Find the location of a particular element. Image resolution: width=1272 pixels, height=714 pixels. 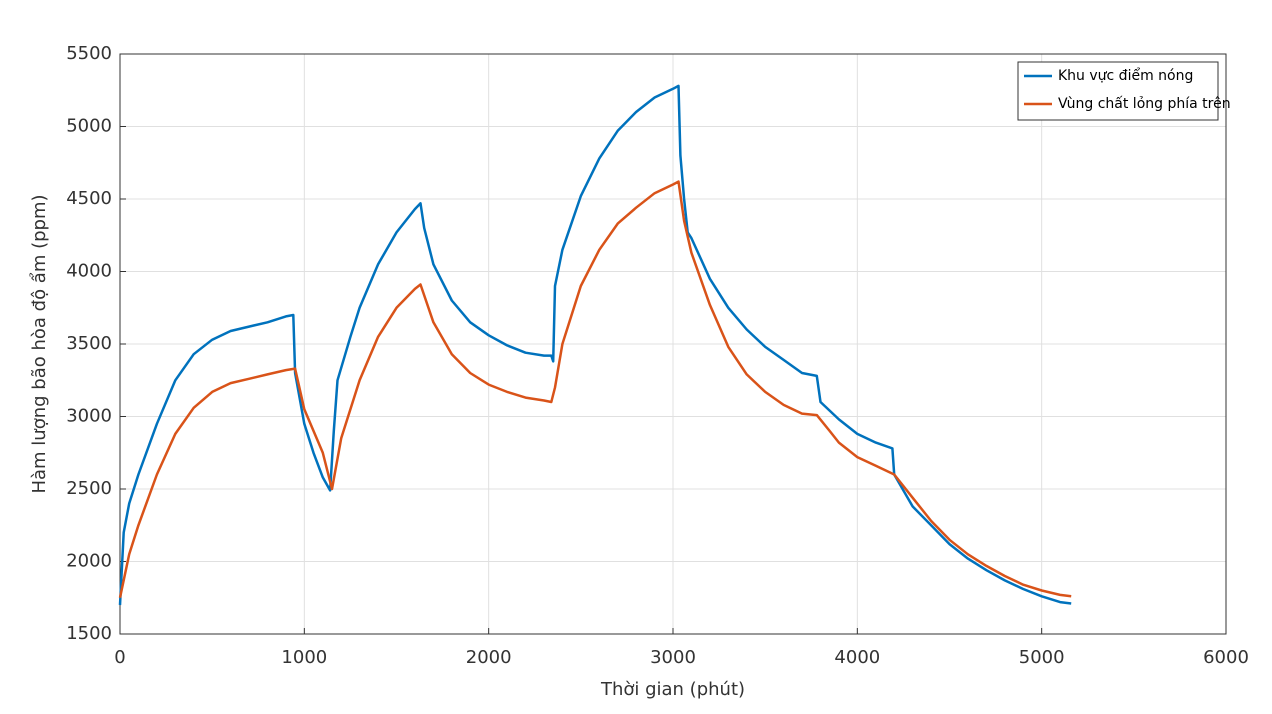

x-tick-label: 0 is located at coordinates (119, 657).